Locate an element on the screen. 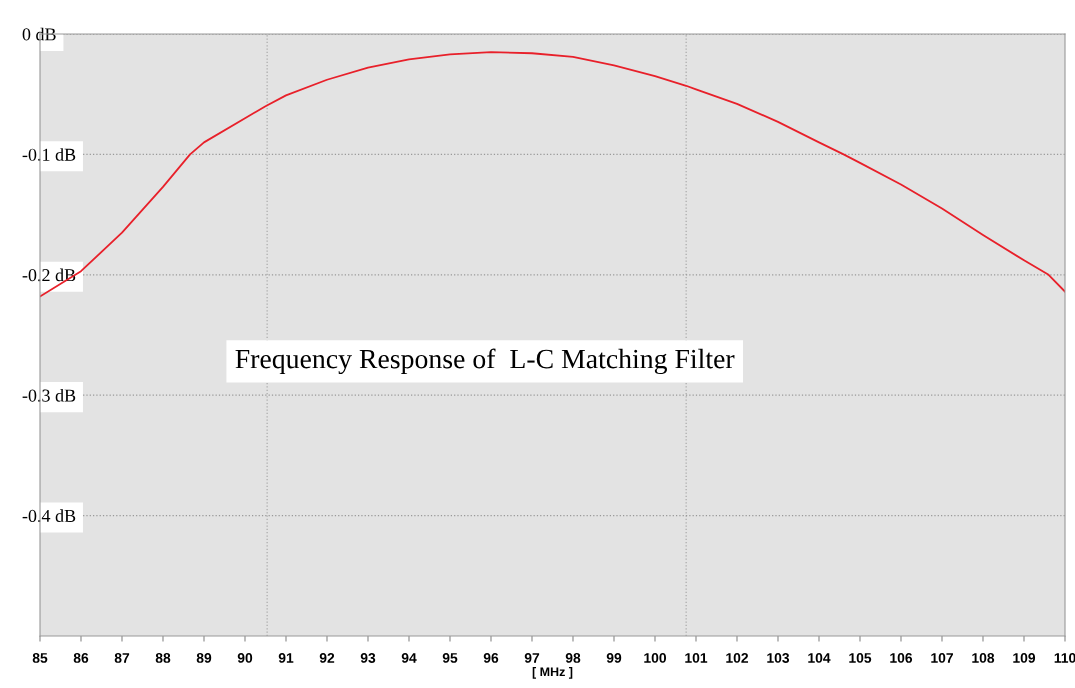  x-tick-label: 107 is located at coordinates (942, 658).